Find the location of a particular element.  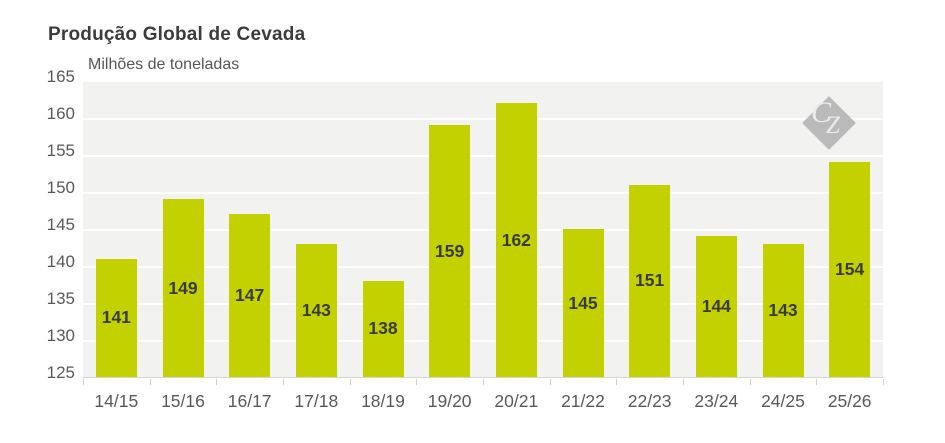

bar-23/24: 144 is located at coordinates (716, 306).